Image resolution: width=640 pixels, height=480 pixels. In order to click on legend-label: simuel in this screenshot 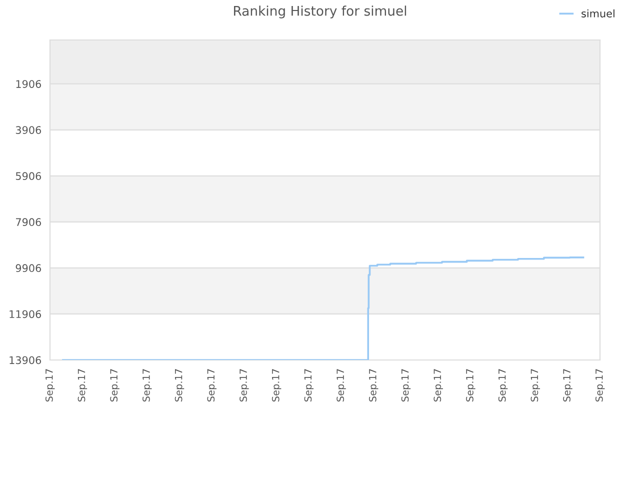, I will do `click(598, 13)`.